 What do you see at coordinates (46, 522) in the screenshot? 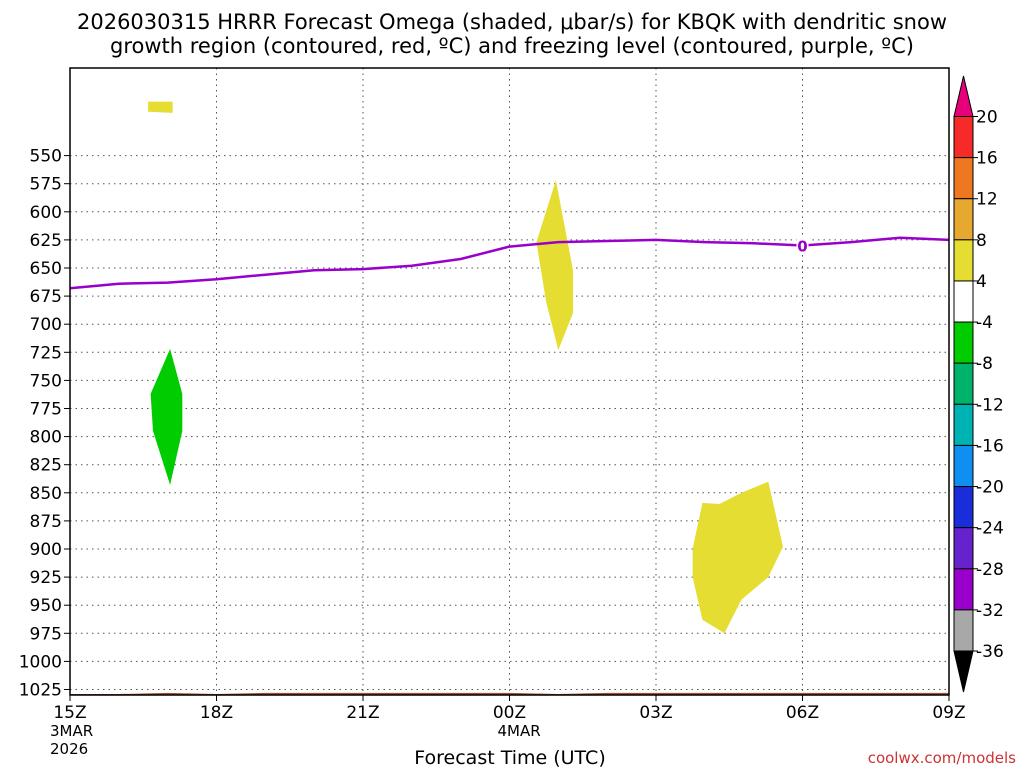
I see `y-tick-label: 875` at bounding box center [46, 522].